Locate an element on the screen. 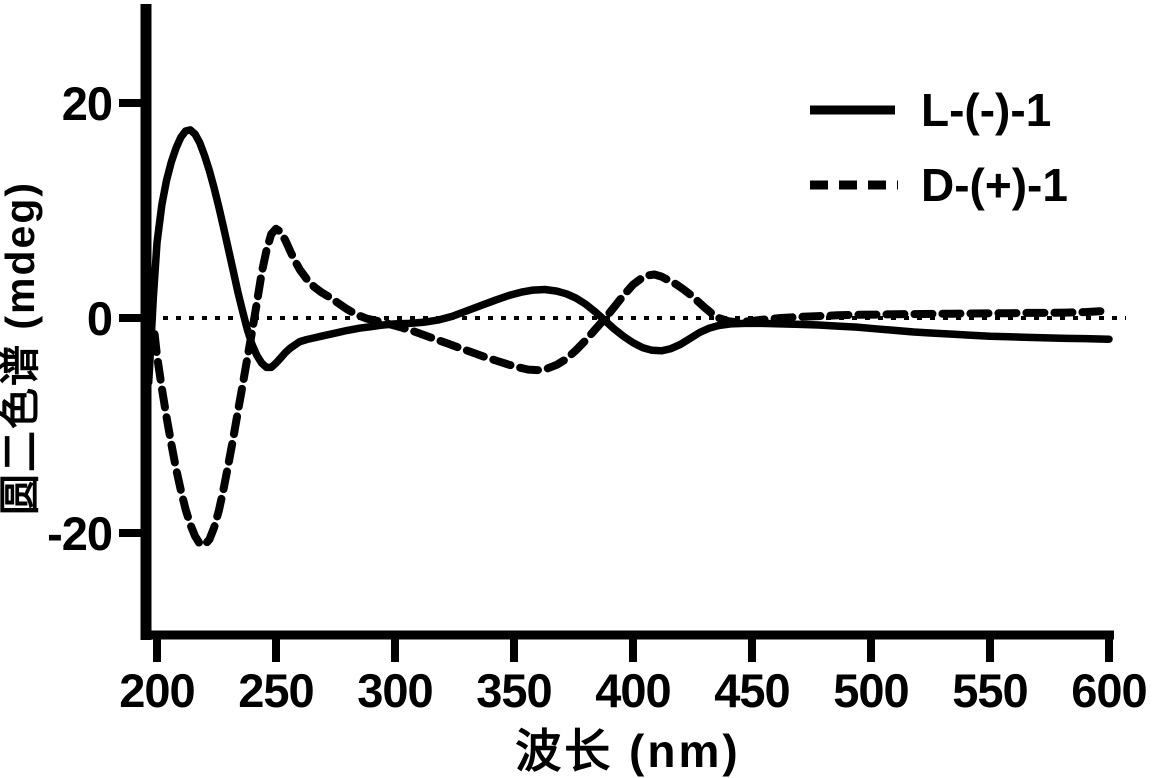  x-tick-label: 300 is located at coordinates (394, 690).